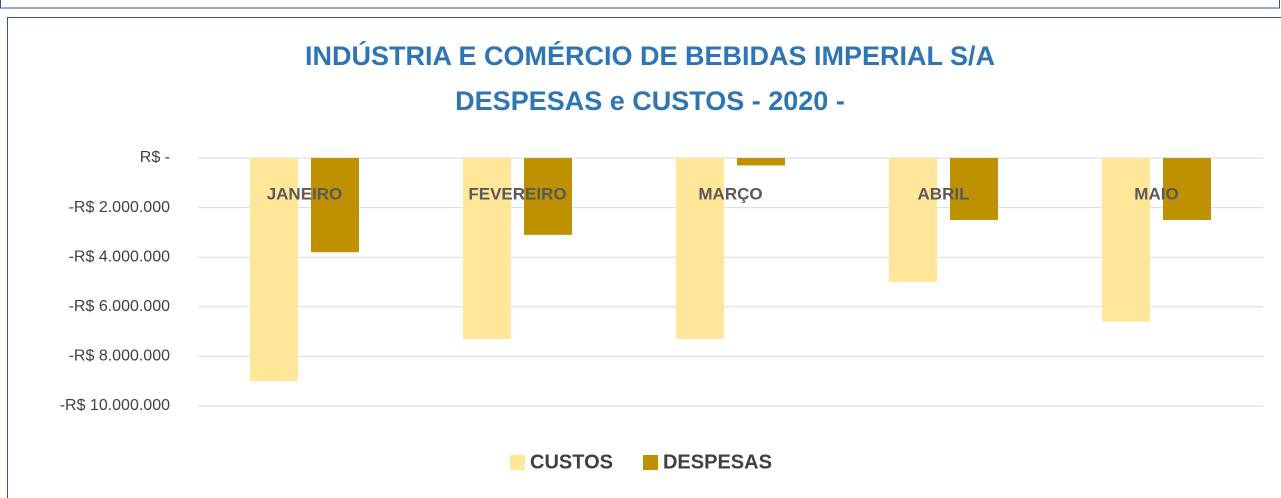 The height and width of the screenshot is (498, 1281). What do you see at coordinates (120, 306) in the screenshot?
I see `y-tick-label: -R$ 6.000.000` at bounding box center [120, 306].